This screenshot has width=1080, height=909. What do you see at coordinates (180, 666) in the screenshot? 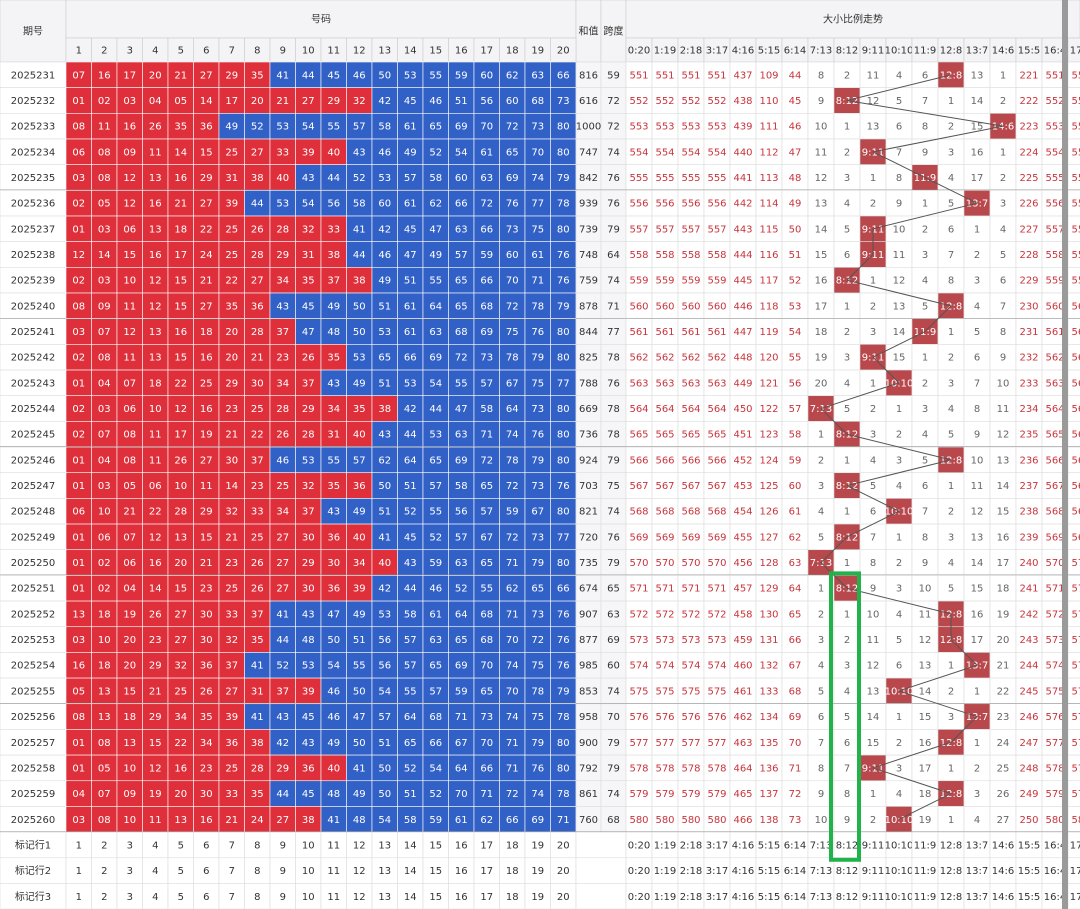
I see `ball: 32` at bounding box center [180, 666].